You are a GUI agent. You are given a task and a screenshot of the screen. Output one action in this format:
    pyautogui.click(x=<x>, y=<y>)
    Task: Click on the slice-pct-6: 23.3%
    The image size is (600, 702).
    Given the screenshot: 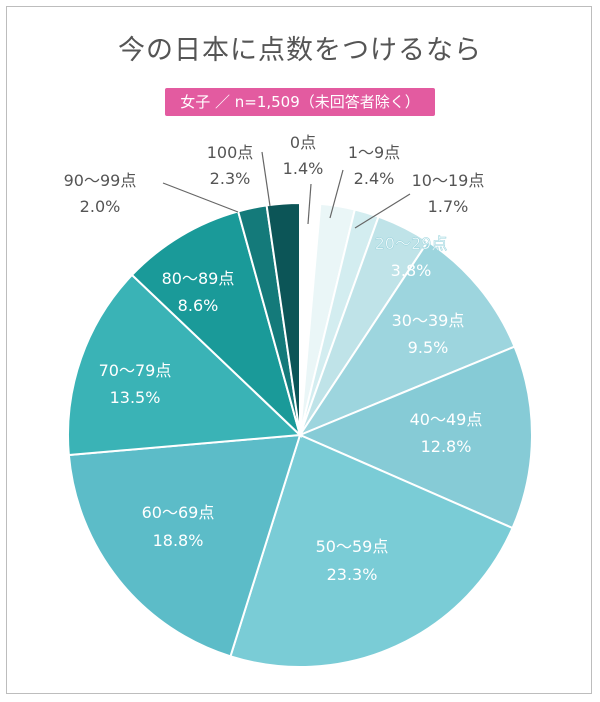 What is the action you would take?
    pyautogui.click(x=352, y=574)
    